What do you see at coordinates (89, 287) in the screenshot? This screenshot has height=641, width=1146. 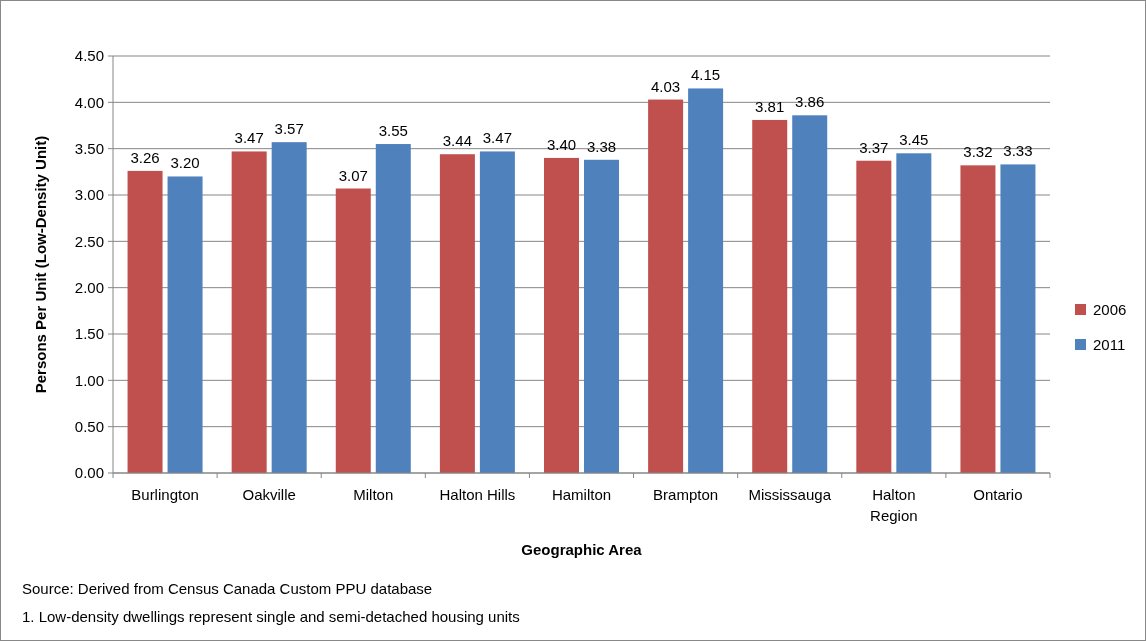 I see `y-tick-label: 2.00` at bounding box center [89, 287].